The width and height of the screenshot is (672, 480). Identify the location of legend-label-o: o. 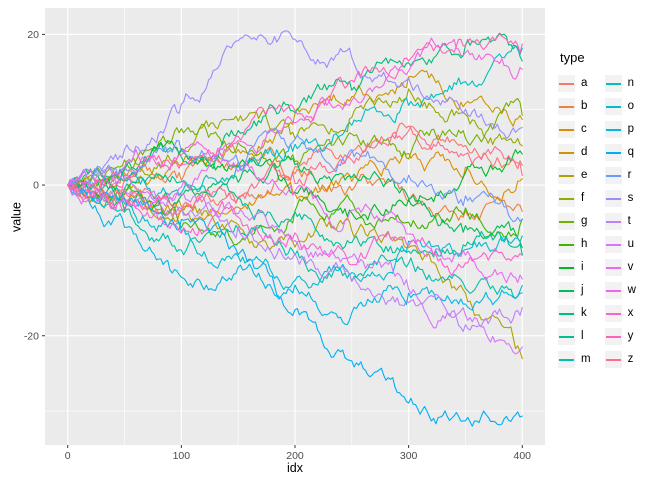
(630, 106).